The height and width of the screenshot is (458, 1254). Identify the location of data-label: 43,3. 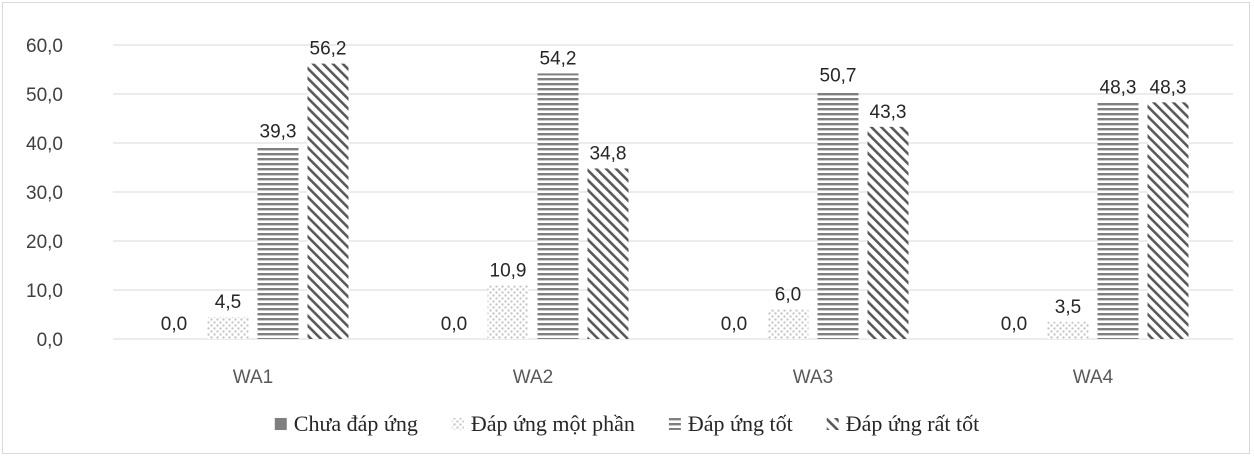
(888, 112).